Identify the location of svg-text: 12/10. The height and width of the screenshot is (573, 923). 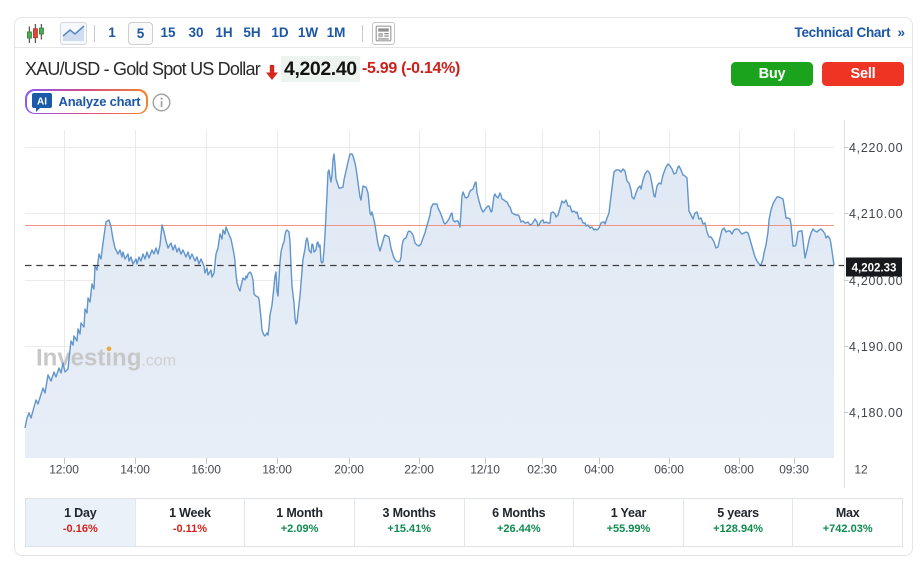
(485, 470).